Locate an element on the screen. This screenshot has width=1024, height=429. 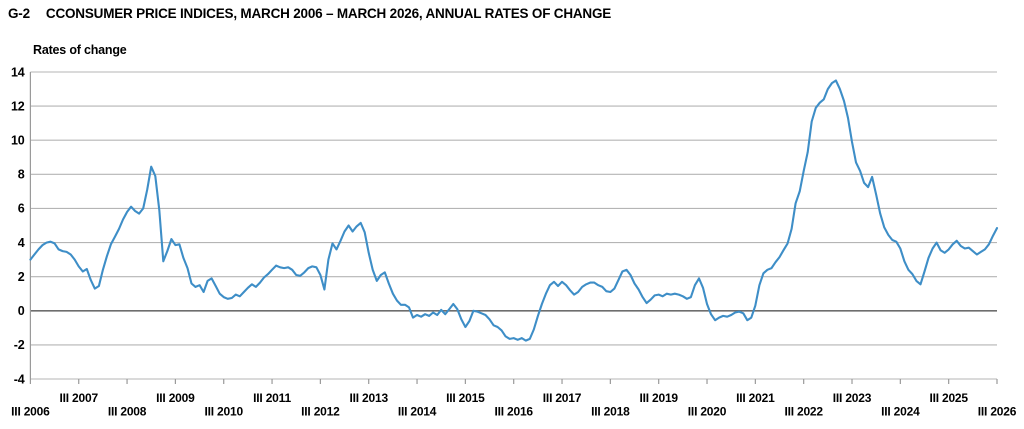
x-tick-label: III 2012 is located at coordinates (320, 412).